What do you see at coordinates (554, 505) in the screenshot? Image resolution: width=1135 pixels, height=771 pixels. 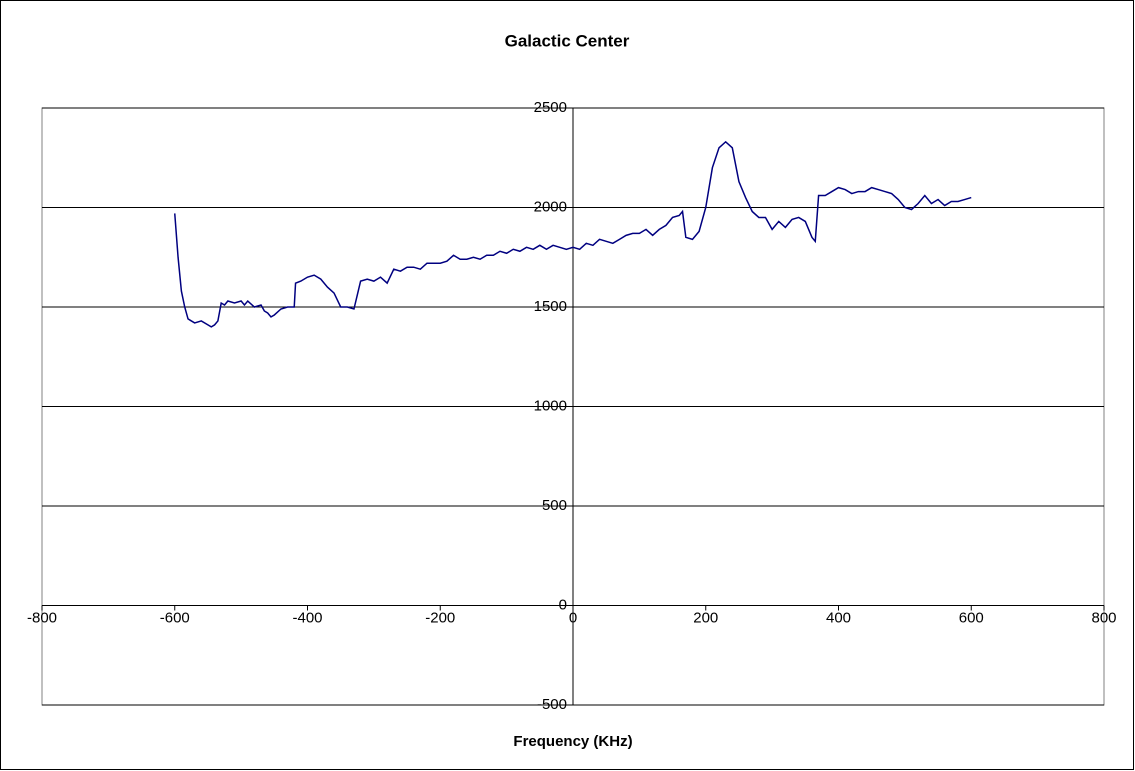 I see `y-tick-label: 500` at bounding box center [554, 505].